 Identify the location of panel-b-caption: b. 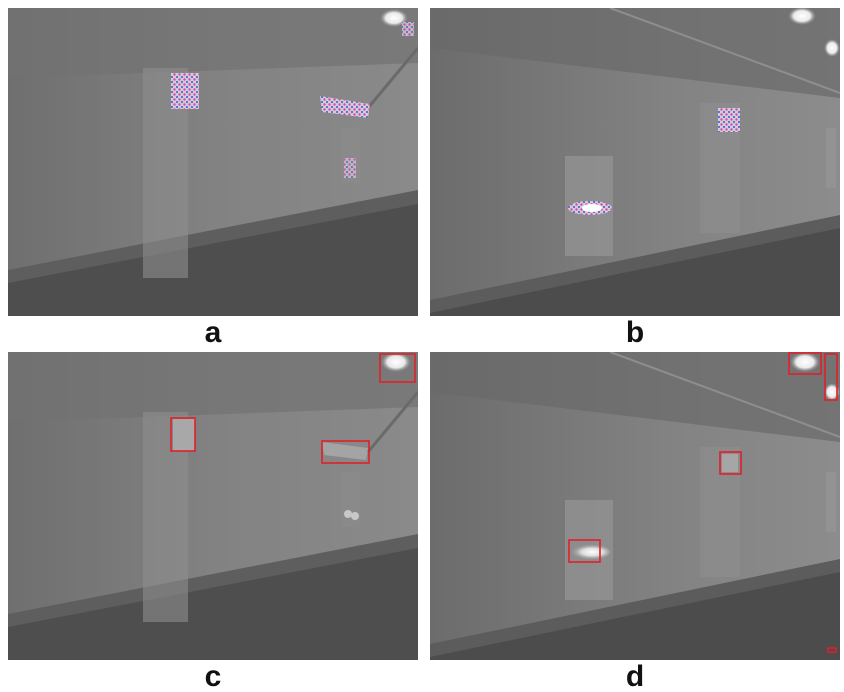
(635, 332).